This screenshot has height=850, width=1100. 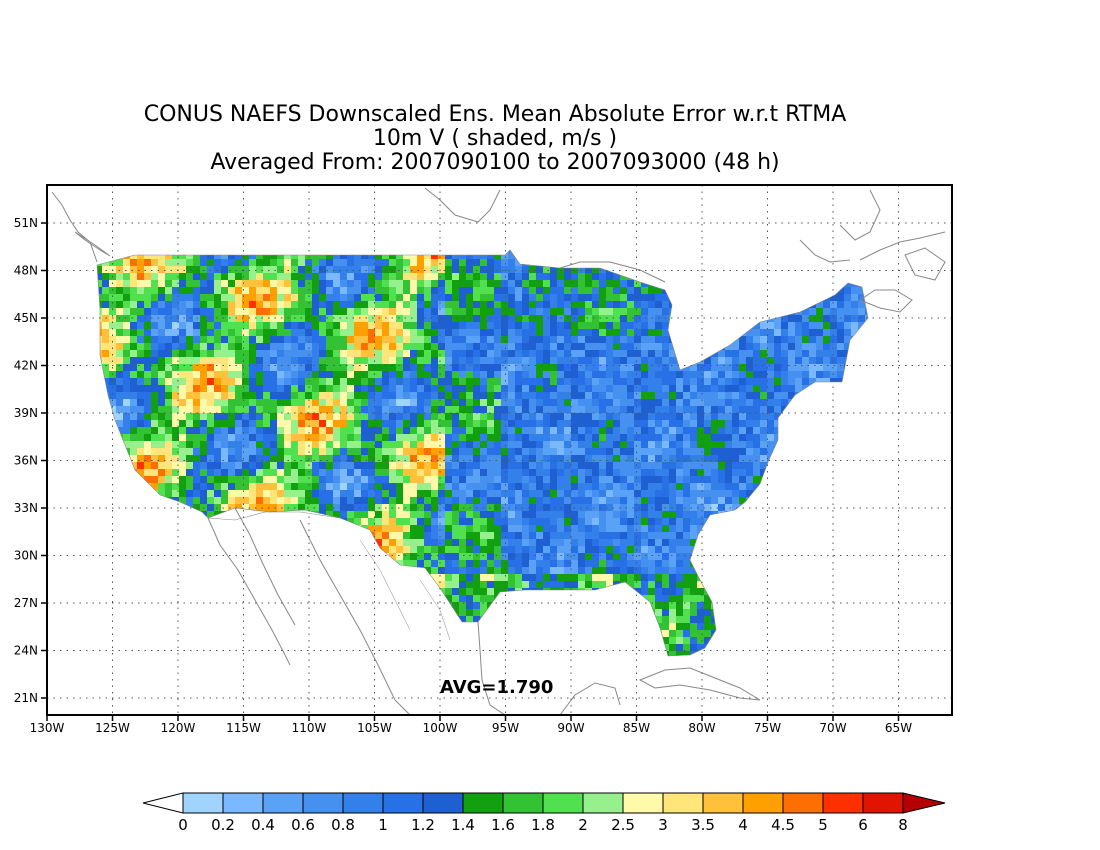 What do you see at coordinates (343, 825) in the screenshot?
I see `colorbar-label: 0.8` at bounding box center [343, 825].